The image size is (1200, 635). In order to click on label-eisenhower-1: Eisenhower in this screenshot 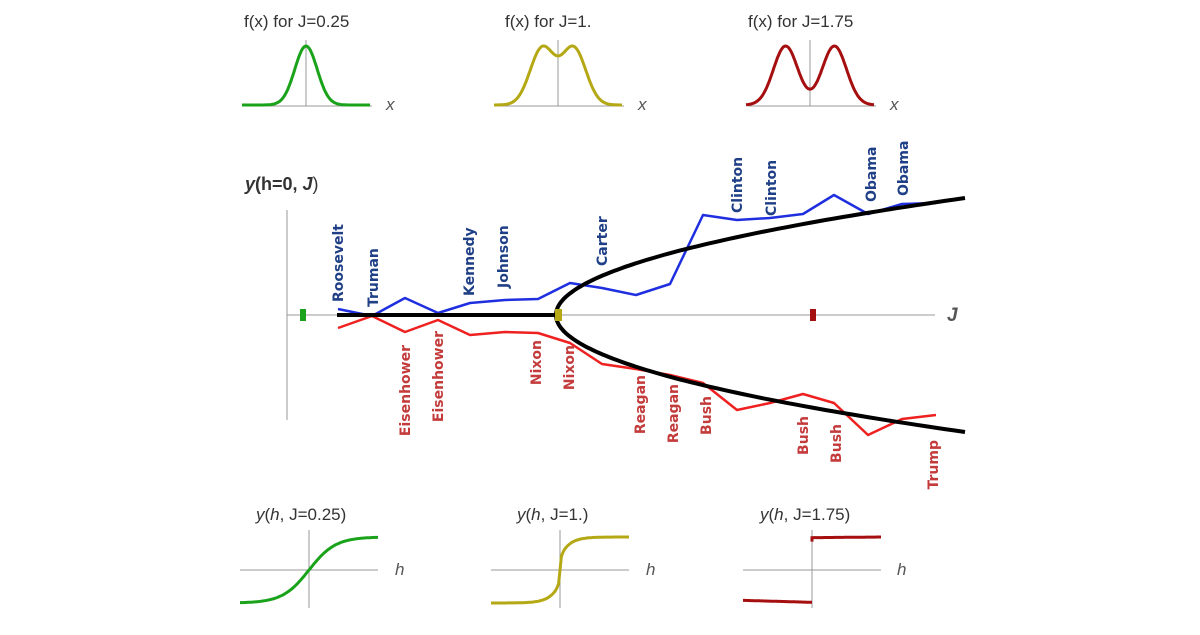, I will do `click(406, 390)`.